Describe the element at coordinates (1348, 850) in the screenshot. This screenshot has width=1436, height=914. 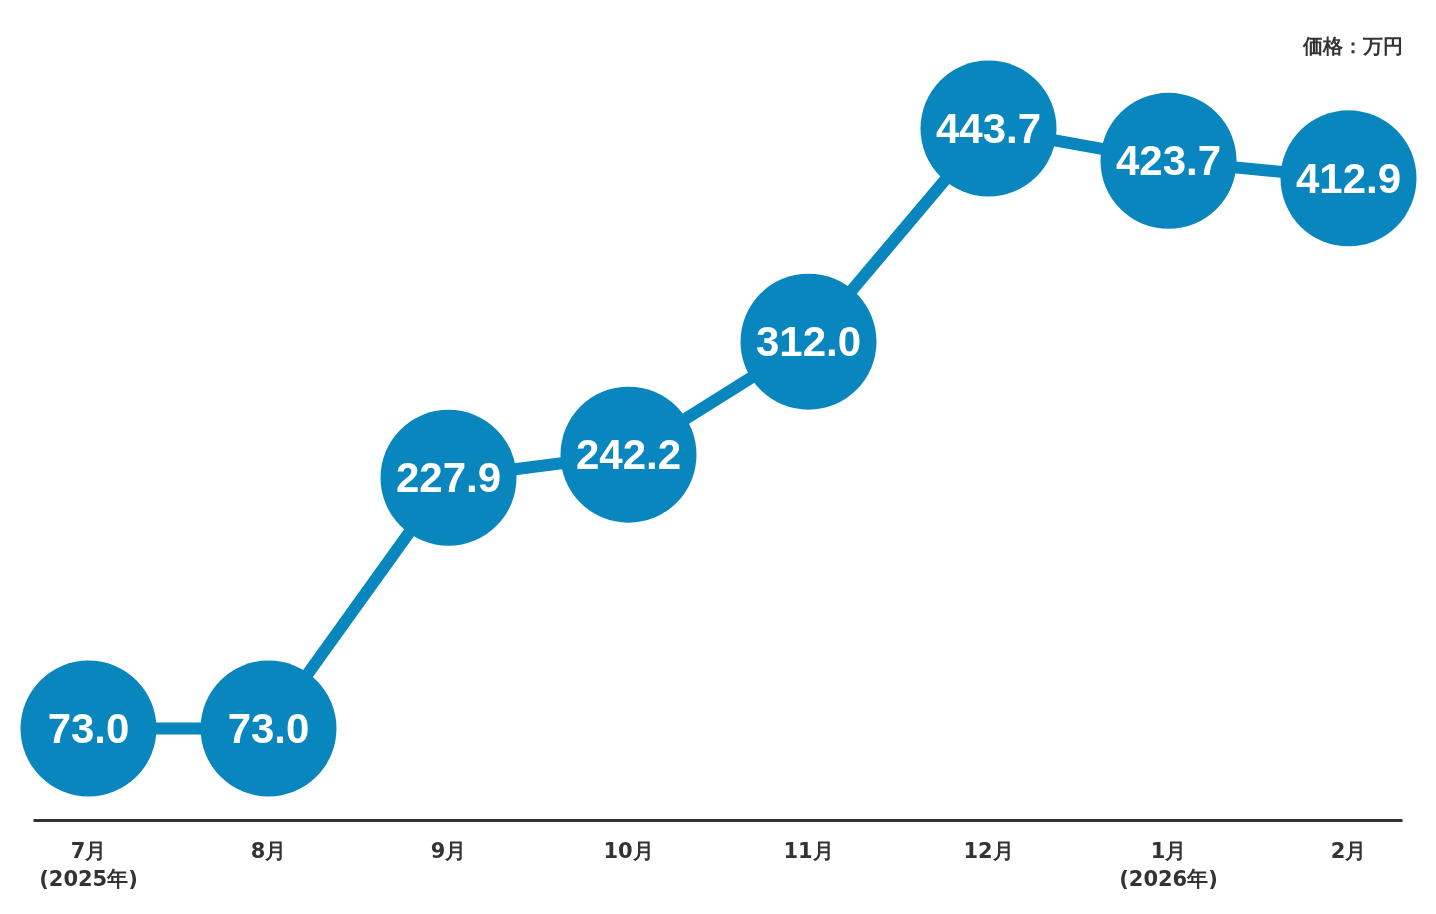
I see `x-tick-label: 2月` at that location.